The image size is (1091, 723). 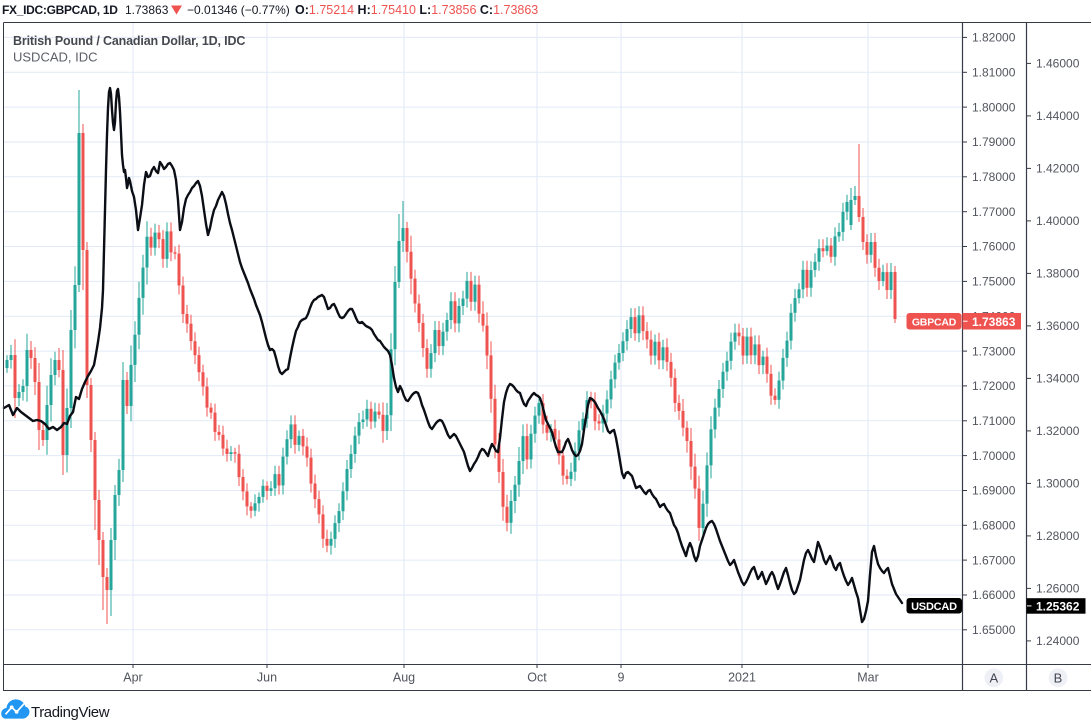 What do you see at coordinates (934, 323) in the screenshot?
I see `svg-text: GBPCAD` at bounding box center [934, 323].